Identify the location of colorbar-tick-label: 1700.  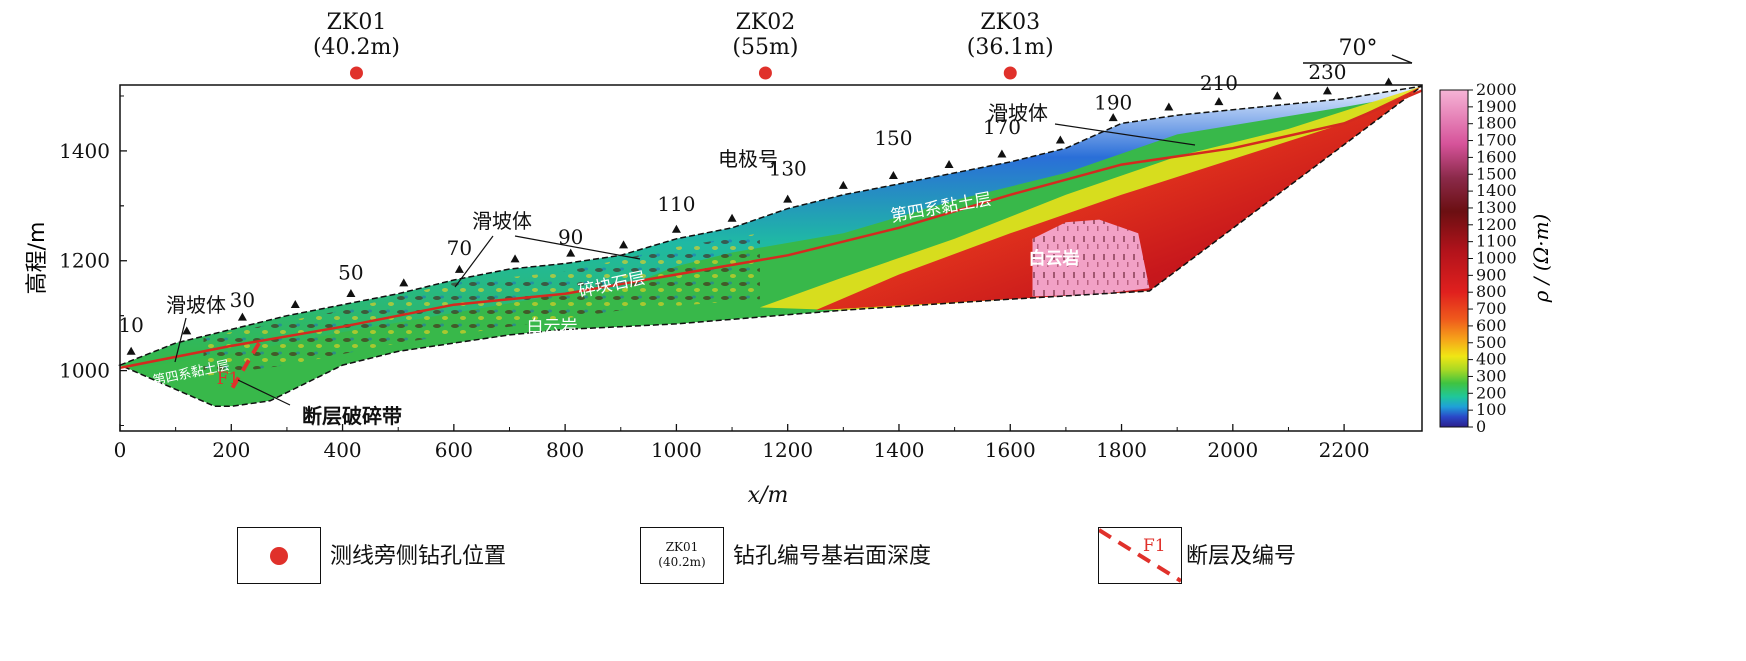
(1496, 140).